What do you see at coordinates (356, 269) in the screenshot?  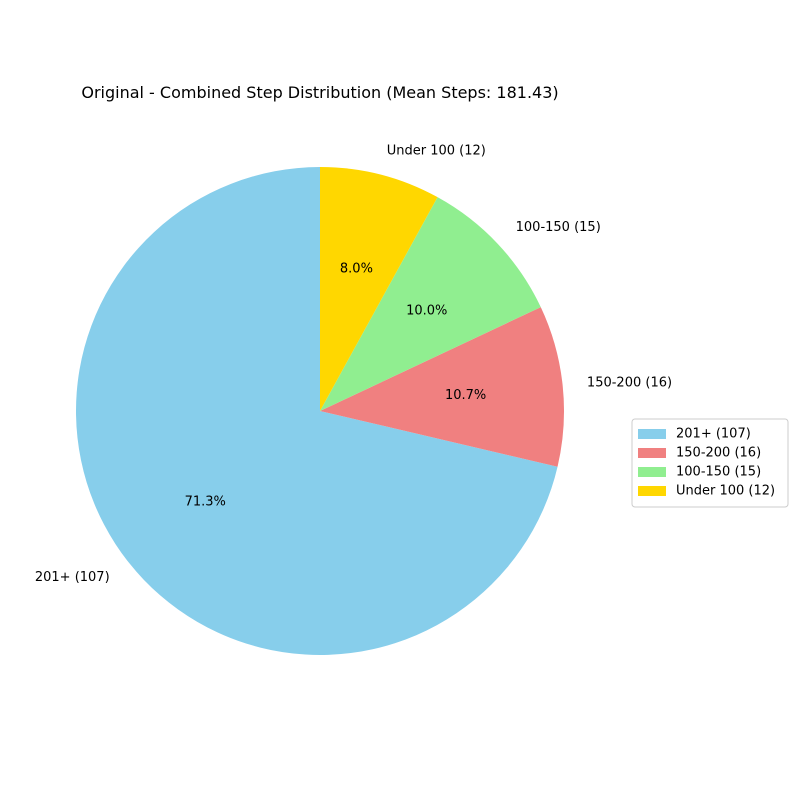 I see `percent-label: 8.0%` at bounding box center [356, 269].